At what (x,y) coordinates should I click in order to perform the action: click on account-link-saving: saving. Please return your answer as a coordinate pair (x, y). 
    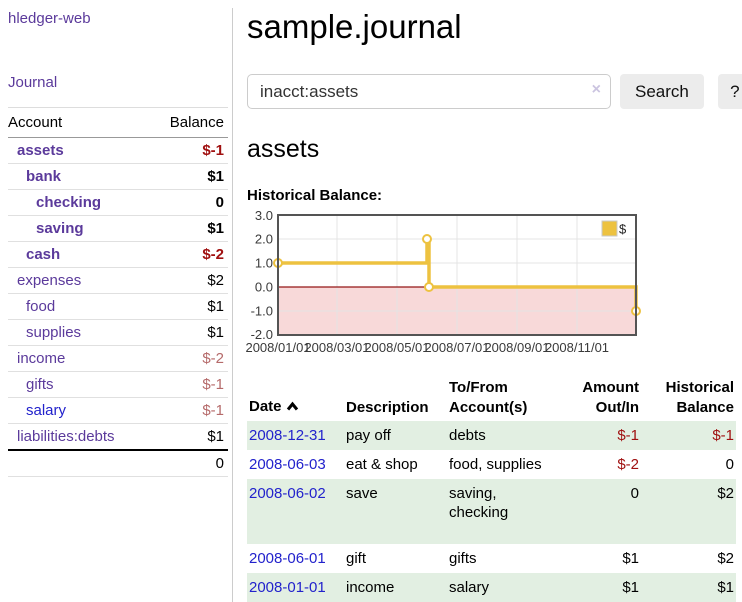
    Looking at the image, I should click on (60, 228).